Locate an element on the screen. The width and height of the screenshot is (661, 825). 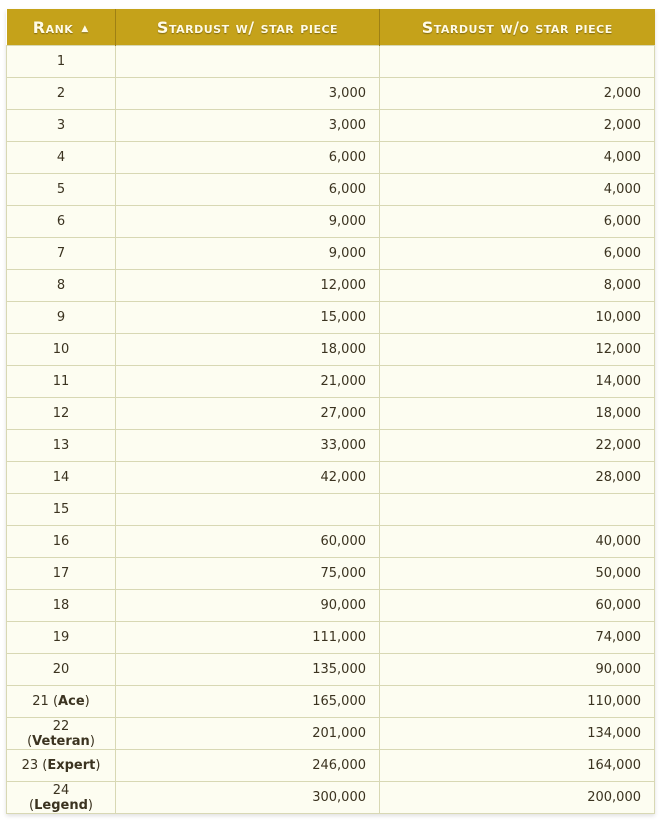
rank-number: 22 is located at coordinates (61, 726).